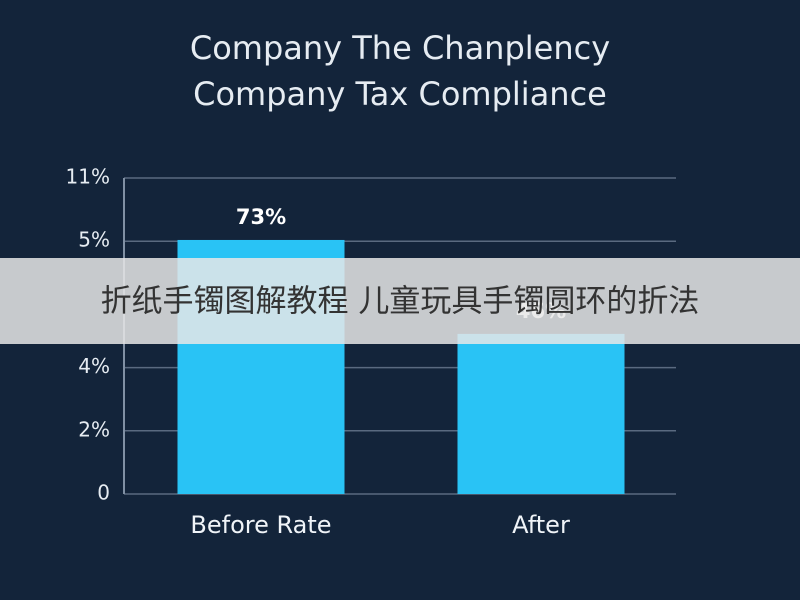 Image resolution: width=800 pixels, height=600 pixels. I want to click on x-tick-label: After, so click(541, 525).